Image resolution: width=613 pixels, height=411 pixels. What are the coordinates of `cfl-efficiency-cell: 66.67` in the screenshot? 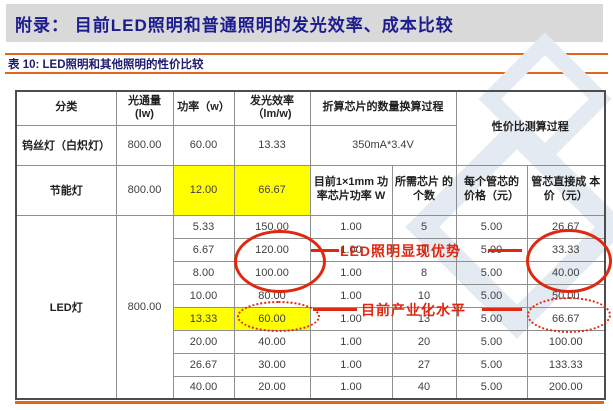 It's located at (272, 190).